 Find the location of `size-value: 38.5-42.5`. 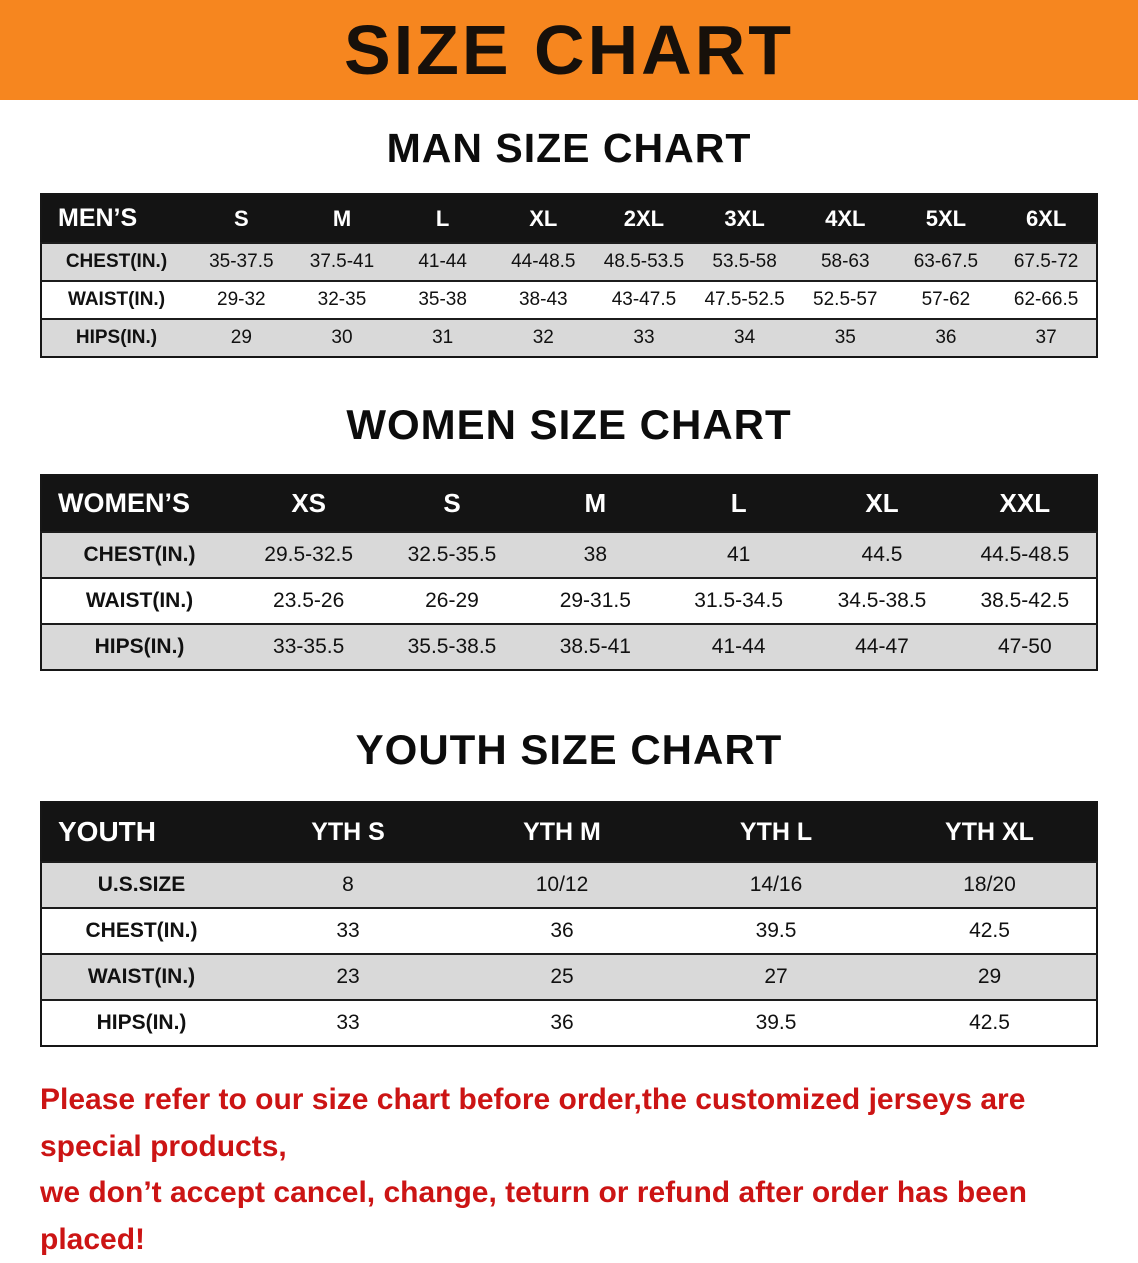

size-value: 38.5-42.5 is located at coordinates (1025, 600).